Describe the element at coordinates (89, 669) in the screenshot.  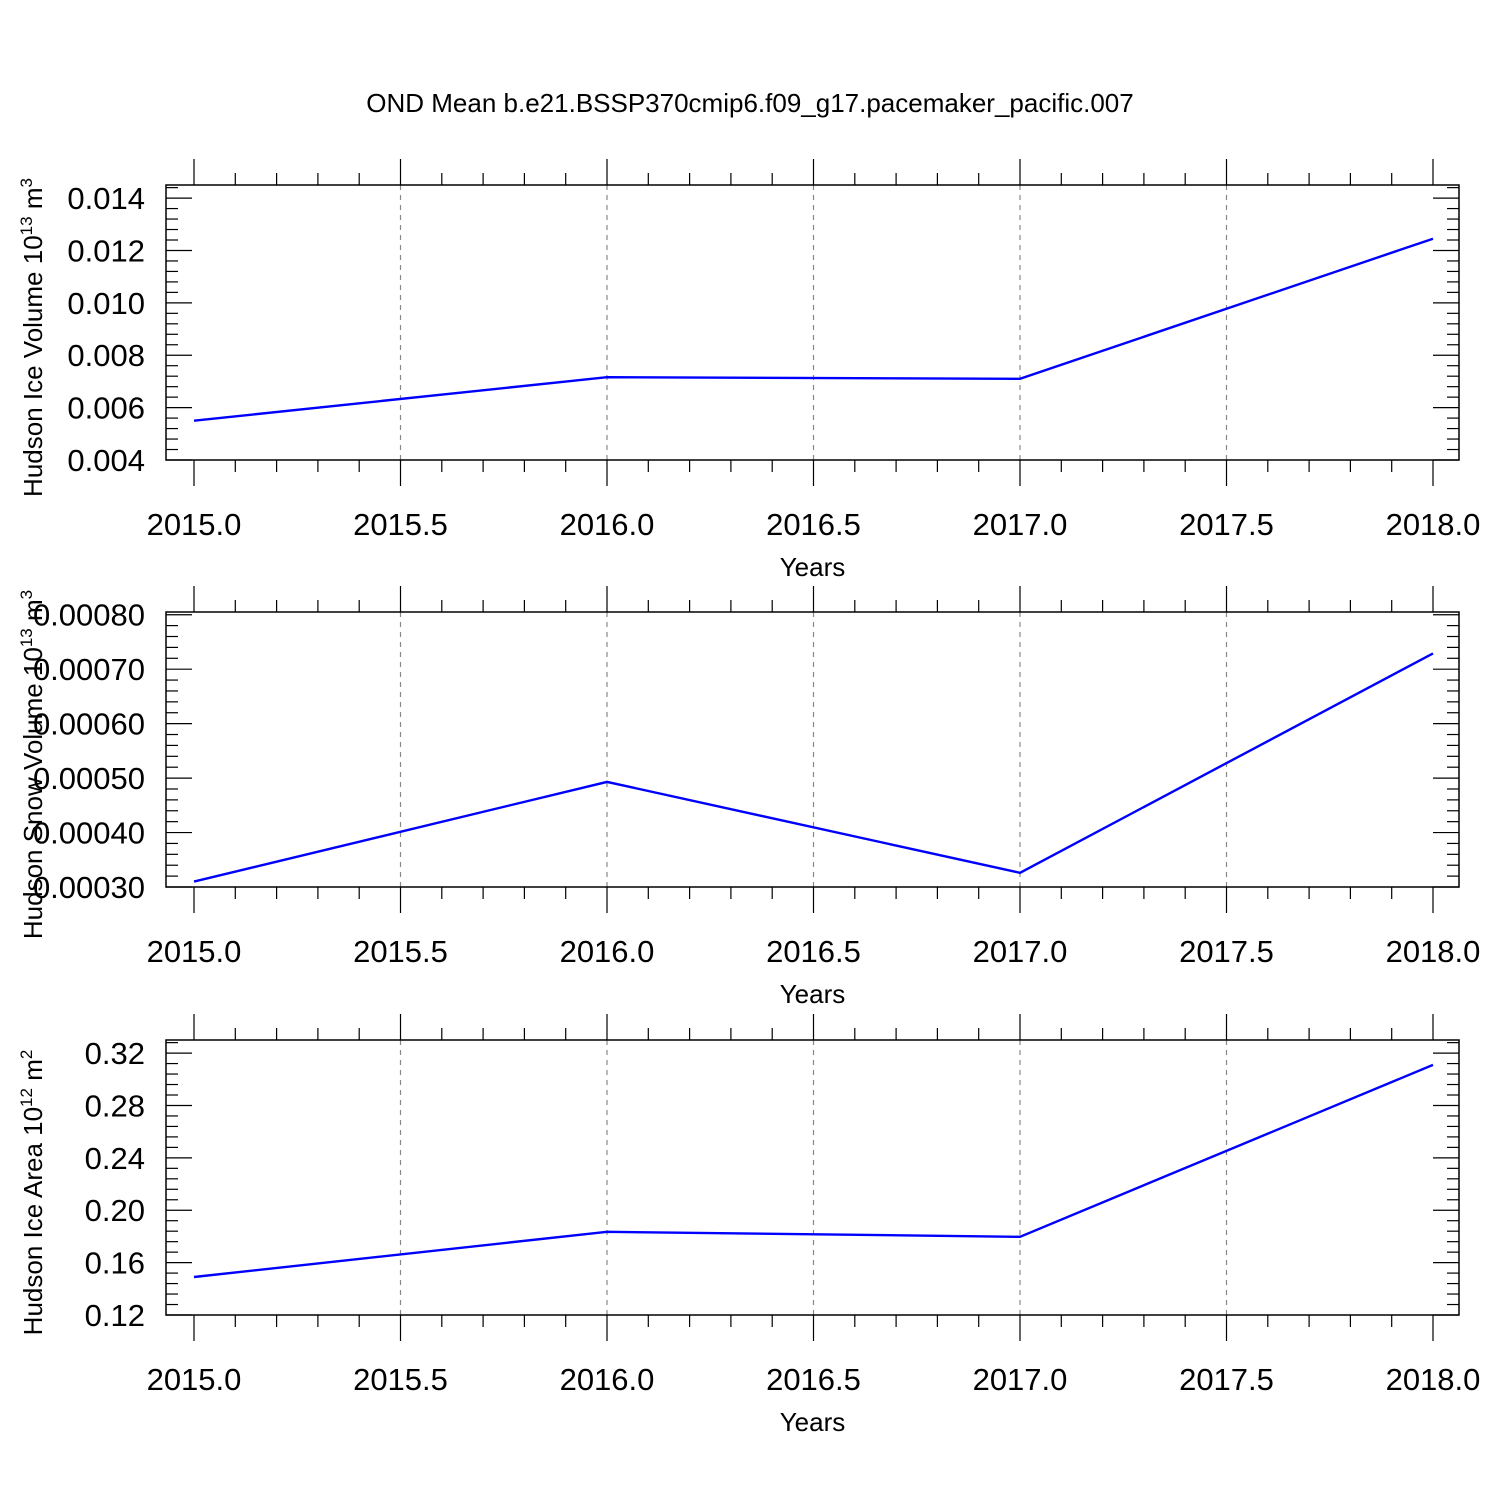
I see `y-tick-label: 0.00070` at that location.